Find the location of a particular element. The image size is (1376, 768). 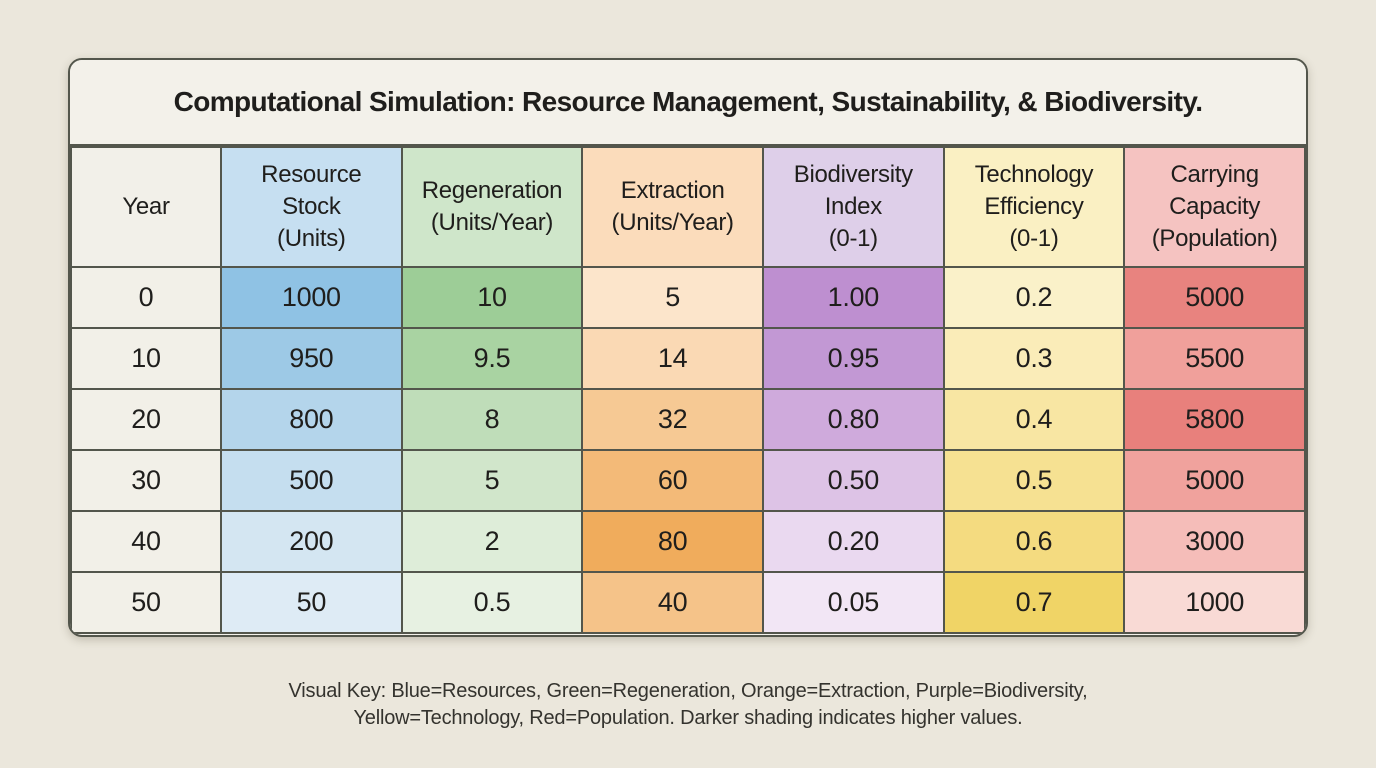

cell-regeneration: 8 is located at coordinates (492, 419).